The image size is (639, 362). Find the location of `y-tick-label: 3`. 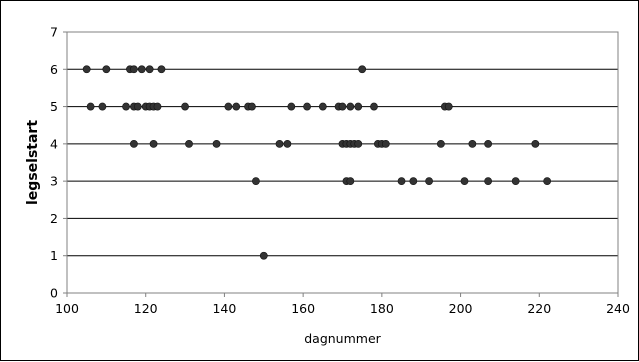

y-tick-label: 3 is located at coordinates (54, 181).